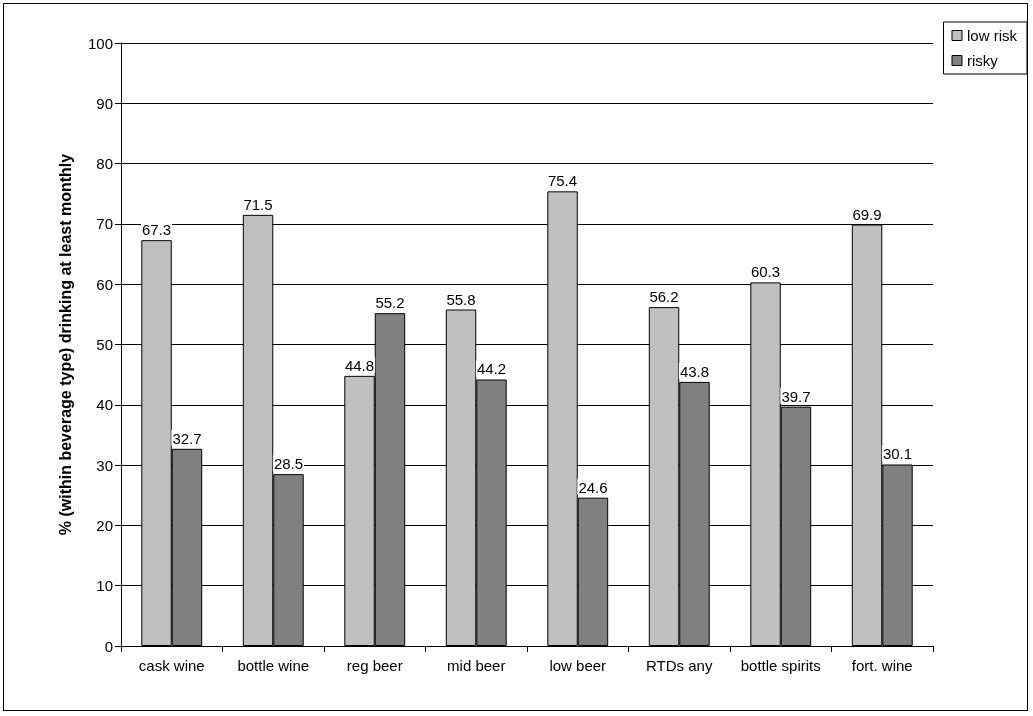  Describe the element at coordinates (664, 297) in the screenshot. I see `data-label: 56.2` at that location.